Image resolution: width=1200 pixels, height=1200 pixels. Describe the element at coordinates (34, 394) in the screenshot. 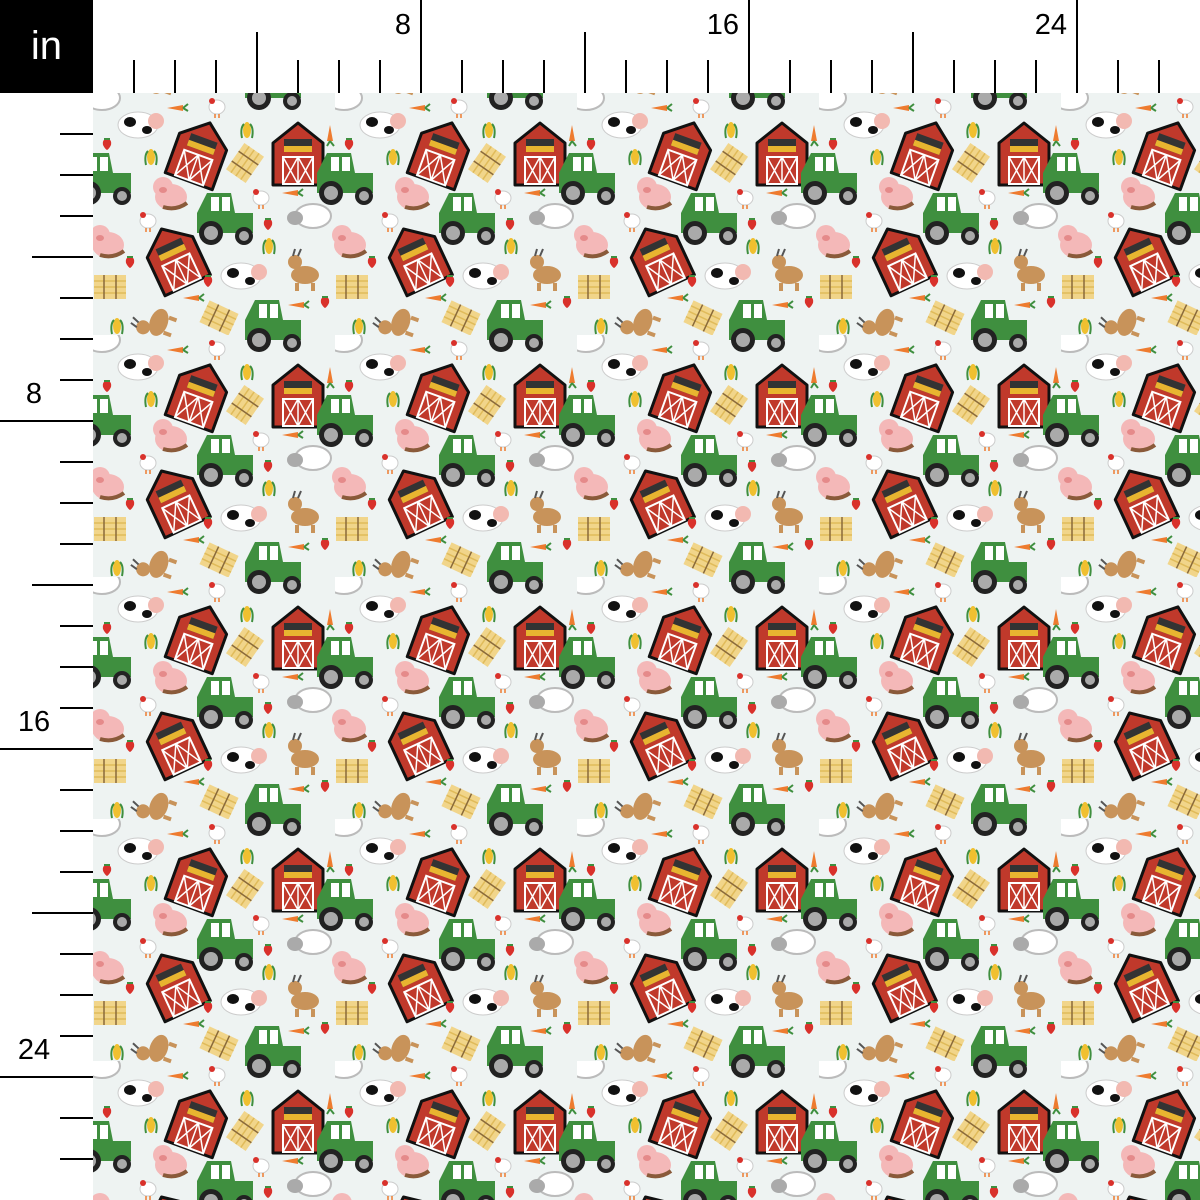

I see `left-ruler-label: 8` at that location.